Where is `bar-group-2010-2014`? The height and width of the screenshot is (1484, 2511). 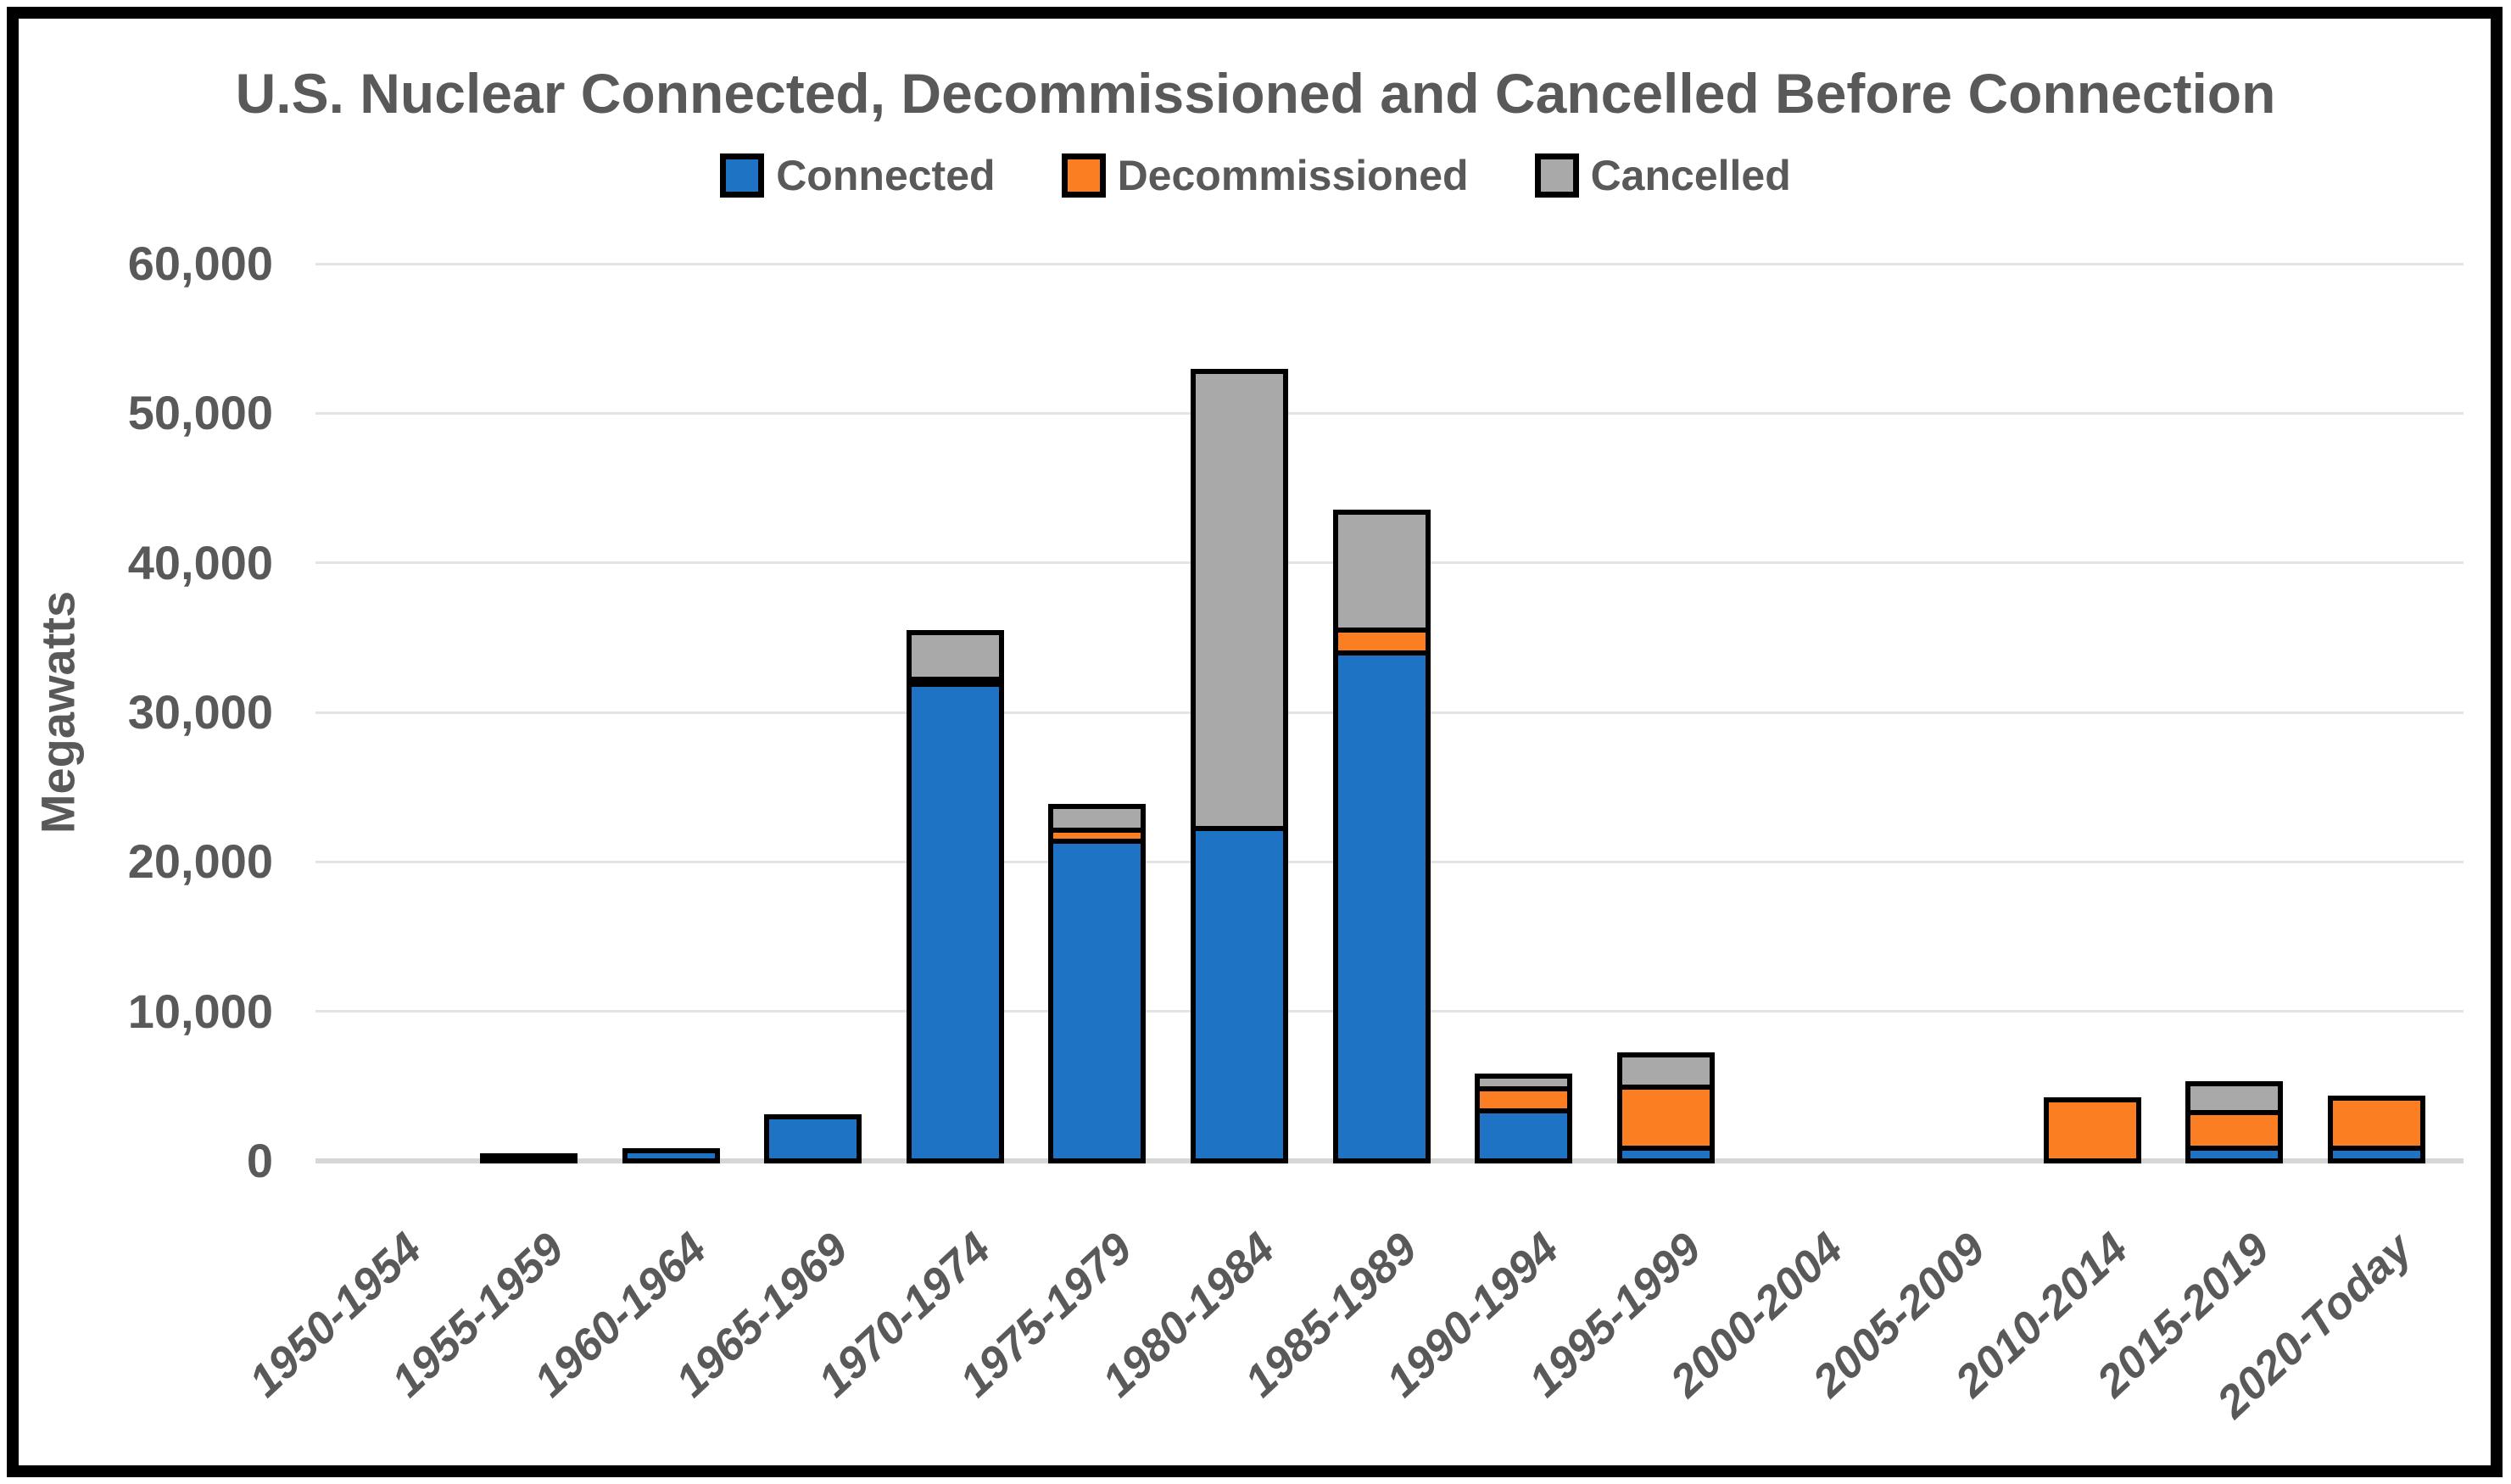 bar-group-2010-2014 is located at coordinates (2092, 1130).